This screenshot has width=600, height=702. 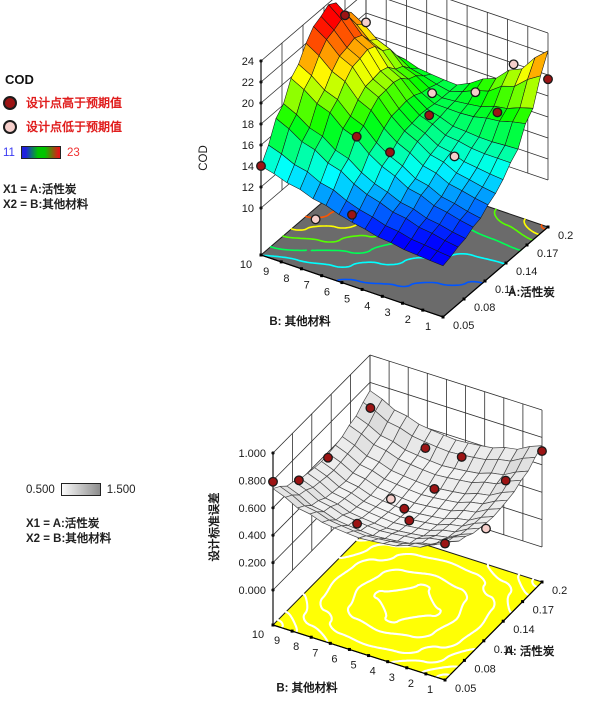 I want to click on b-tick-label: 6, so click(x=334, y=659).